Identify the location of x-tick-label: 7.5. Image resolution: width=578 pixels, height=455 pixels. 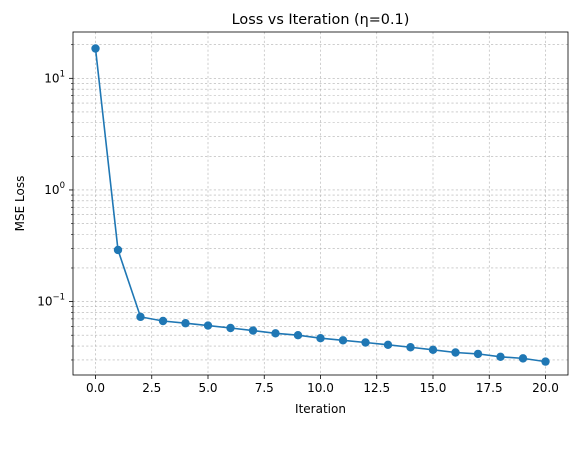
(264, 388).